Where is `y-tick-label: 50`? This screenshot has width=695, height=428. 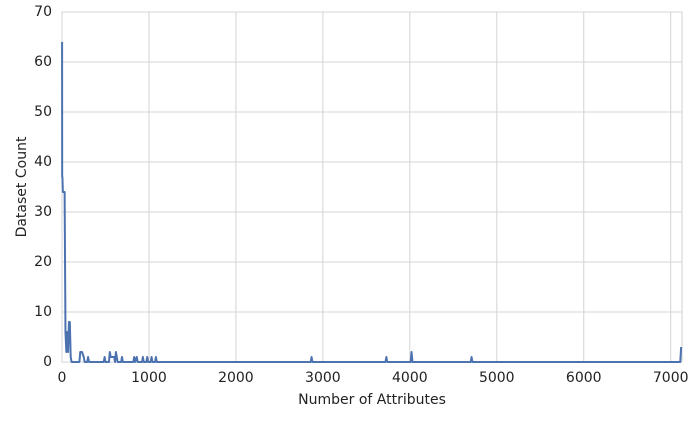 y-tick-label: 50 is located at coordinates (43, 112).